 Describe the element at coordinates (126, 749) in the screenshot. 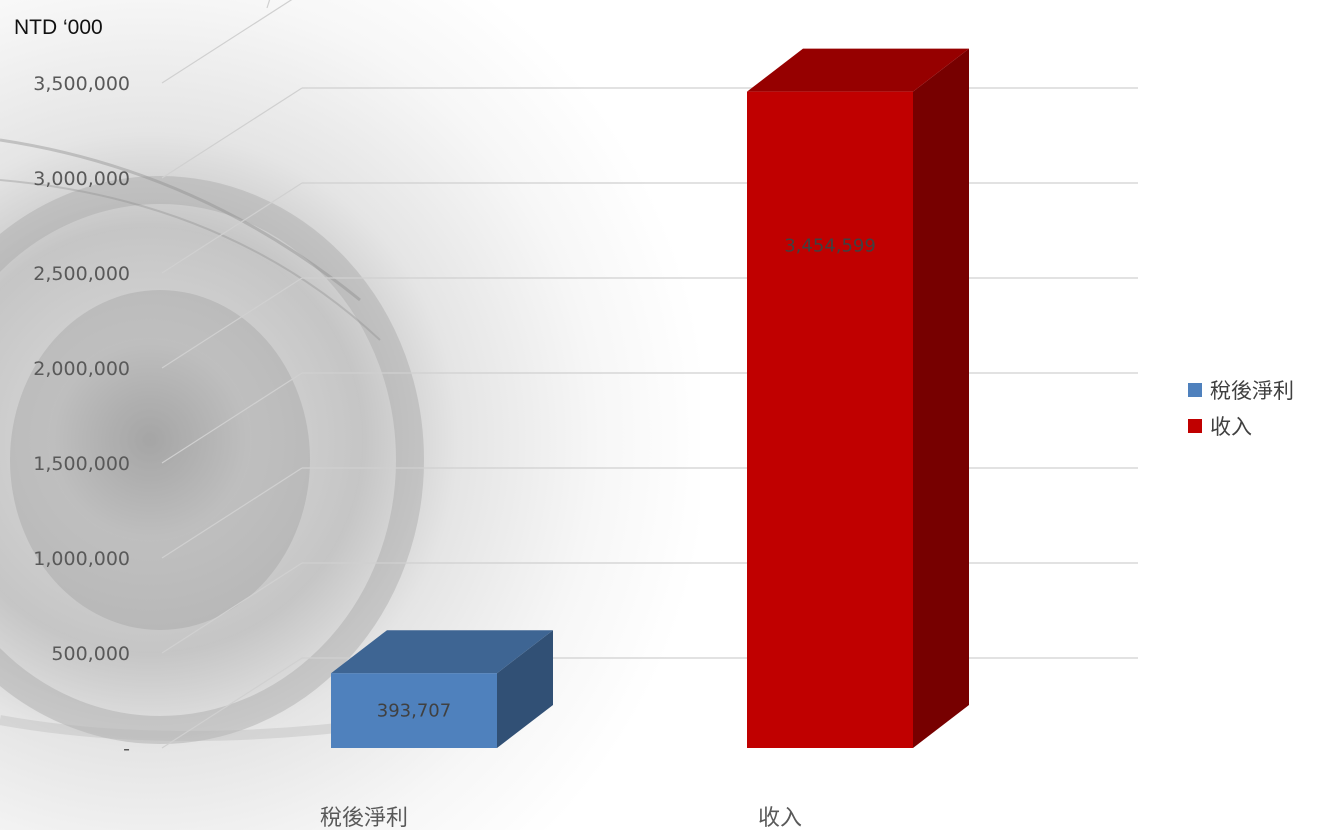

I see `y-tick-label: -` at that location.